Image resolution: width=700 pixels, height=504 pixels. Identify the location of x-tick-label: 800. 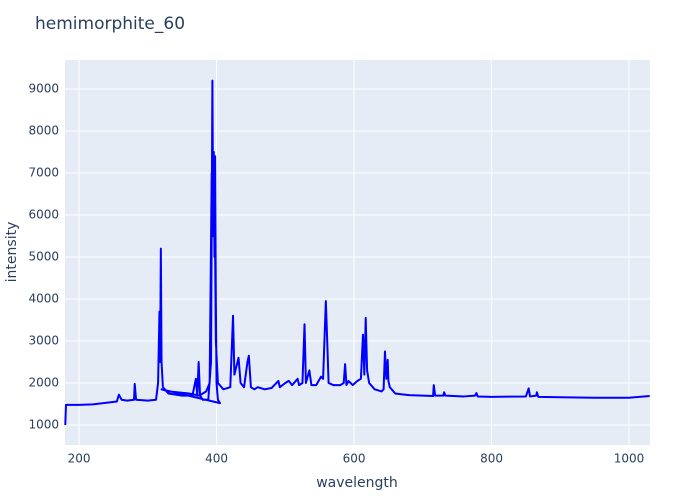
(491, 459).